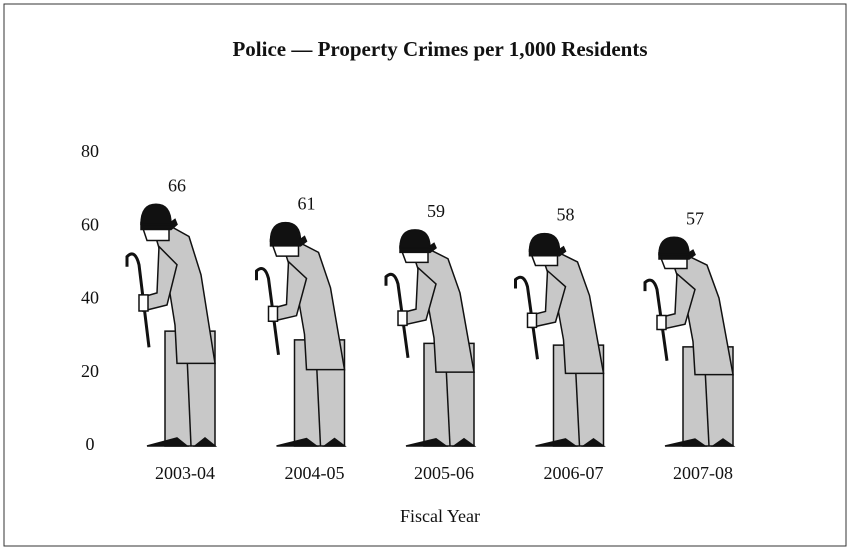  What do you see at coordinates (444, 473) in the screenshot?
I see `x-tick-label: 2005-06` at bounding box center [444, 473].